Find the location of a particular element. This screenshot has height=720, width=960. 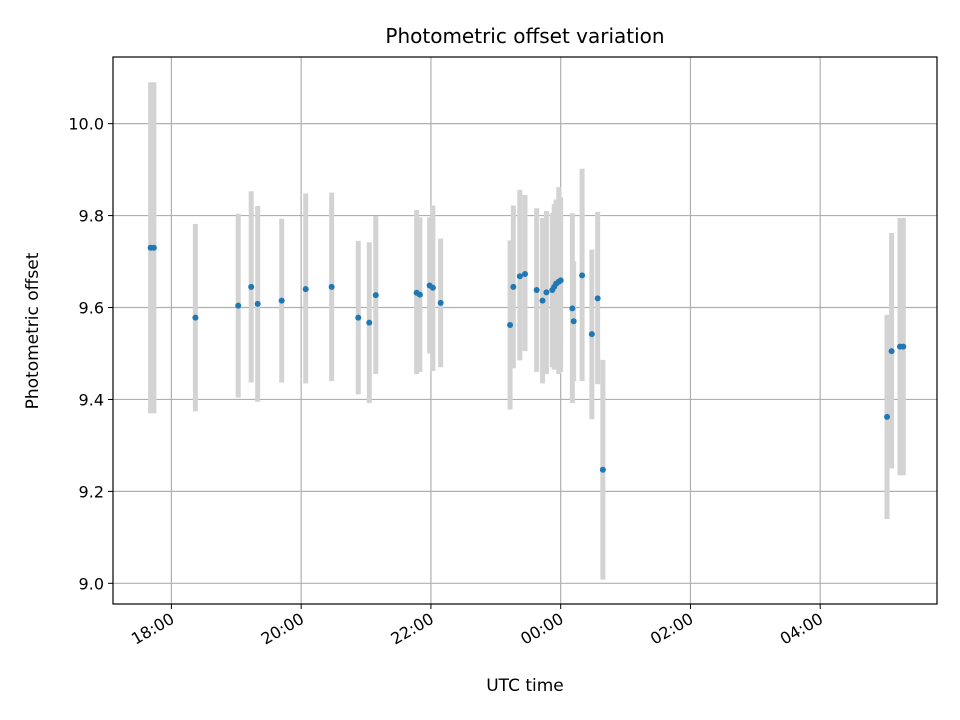

x-tick-label: 04:00 is located at coordinates (801, 629).